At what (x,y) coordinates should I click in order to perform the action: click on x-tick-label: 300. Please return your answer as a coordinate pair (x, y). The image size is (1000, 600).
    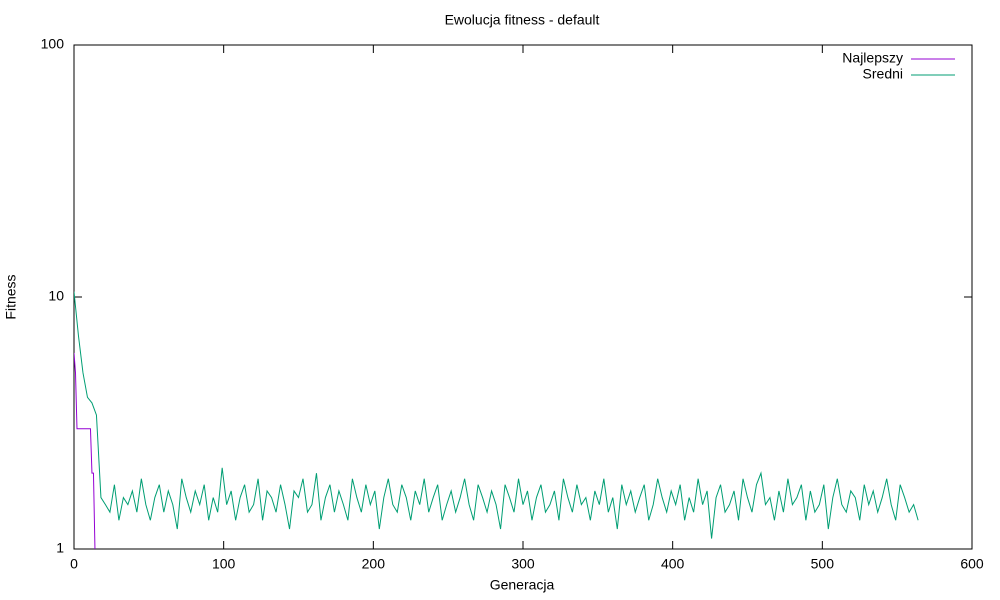
    Looking at the image, I should click on (523, 564).